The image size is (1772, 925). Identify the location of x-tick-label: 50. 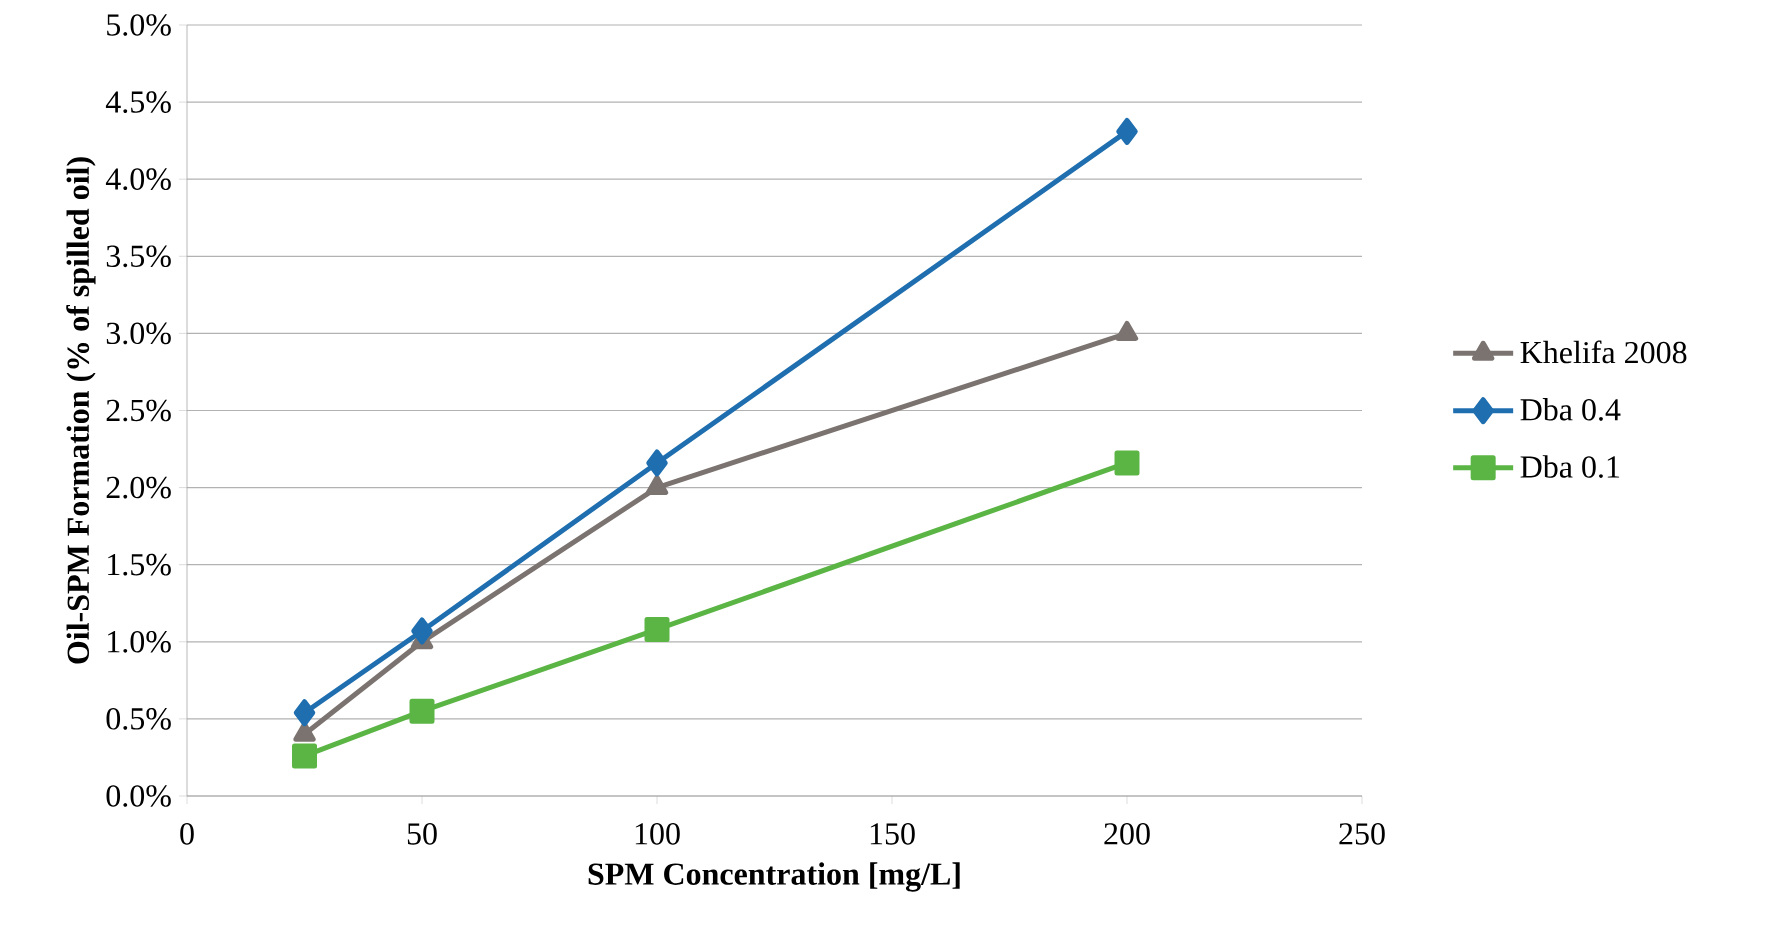
(422, 834).